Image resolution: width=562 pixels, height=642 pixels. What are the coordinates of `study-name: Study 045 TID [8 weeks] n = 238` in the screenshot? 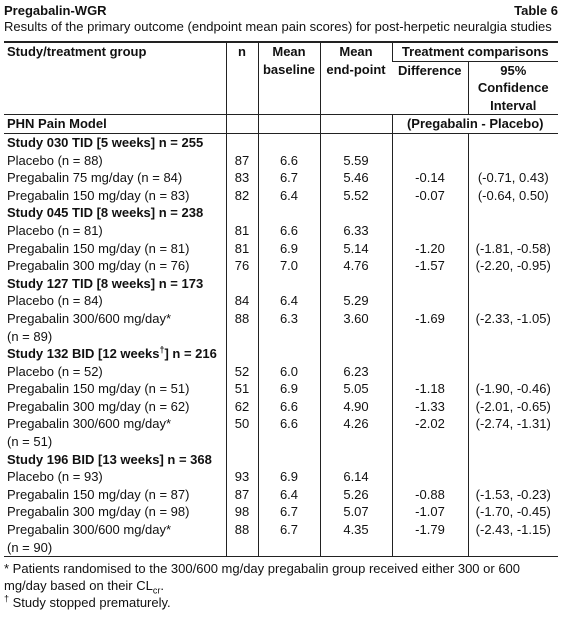 It's located at (105, 213).